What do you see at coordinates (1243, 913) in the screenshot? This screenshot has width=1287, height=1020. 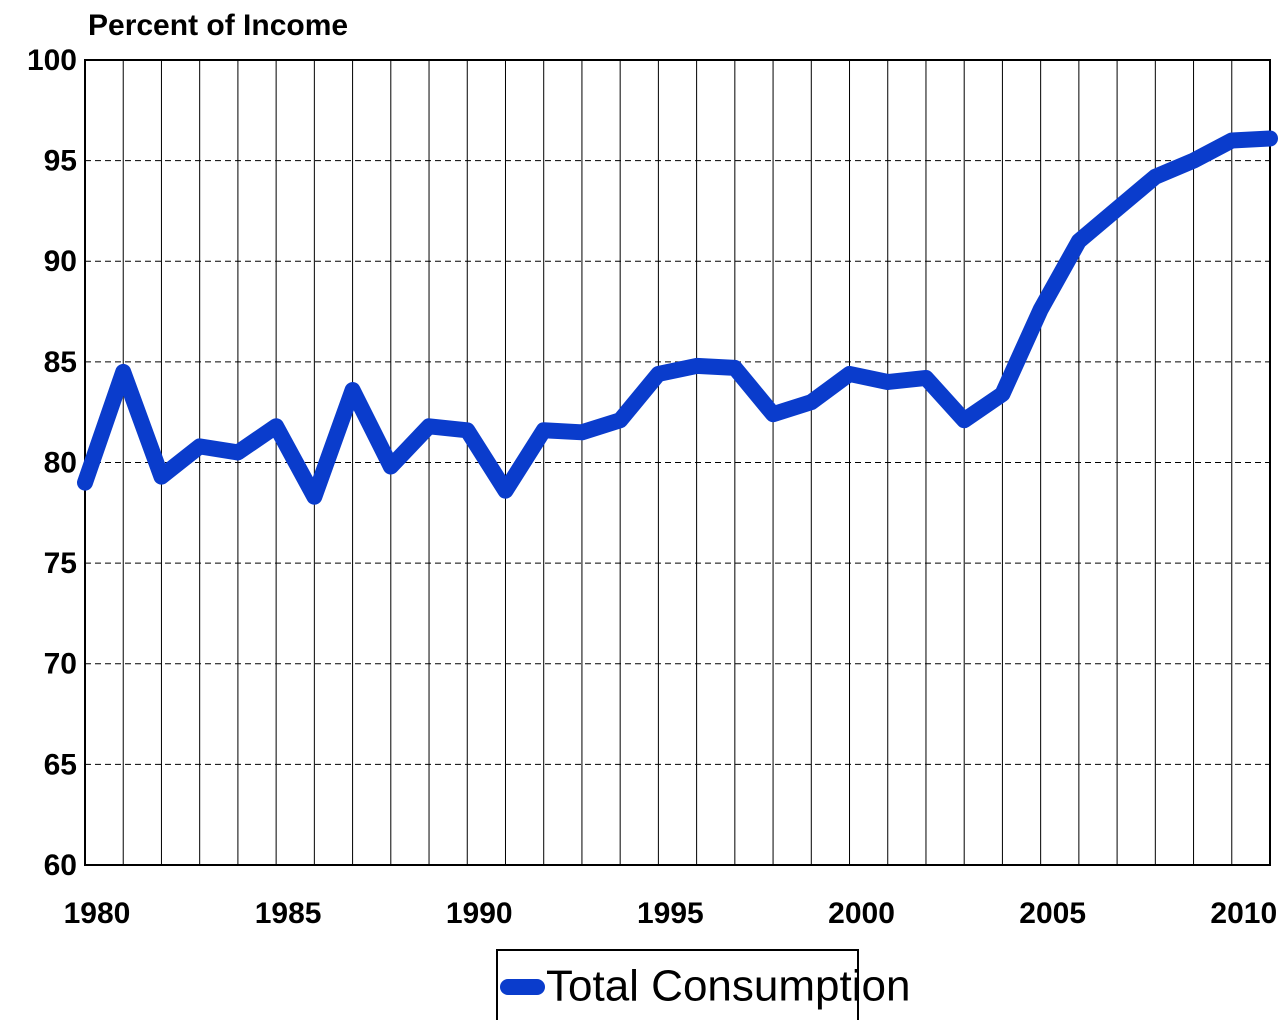 I see `x-tick-label: 2010` at bounding box center [1243, 913].